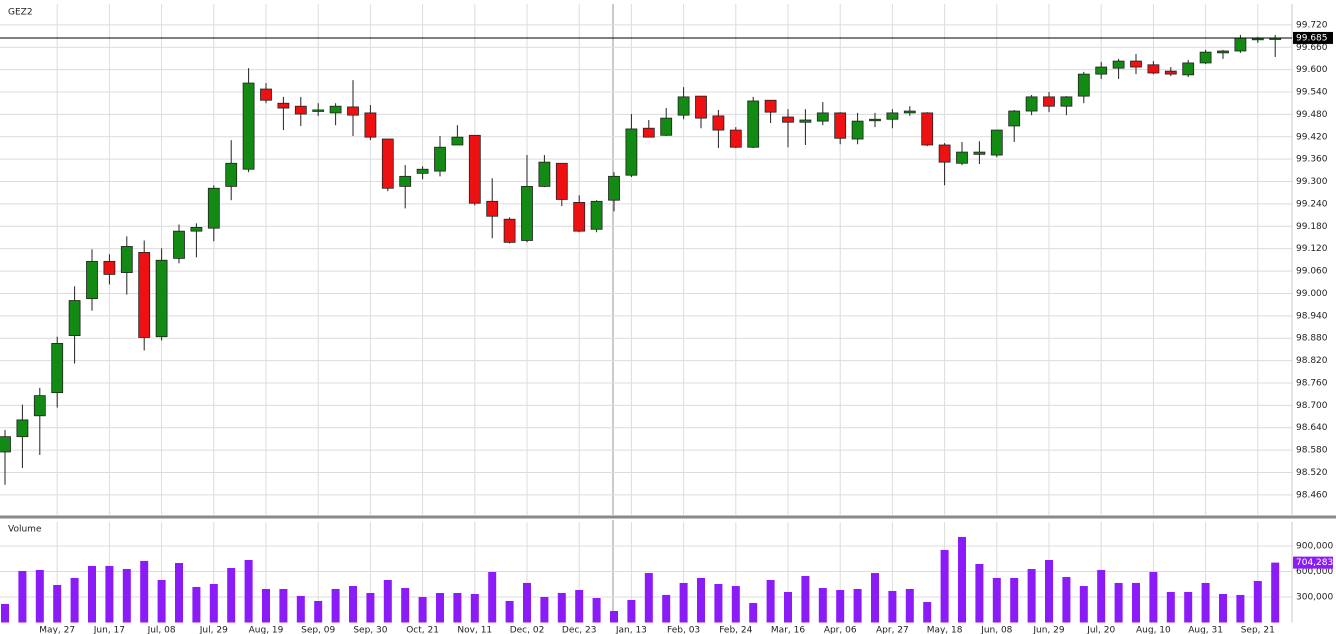 This screenshot has height=634, width=1336. I want to click on y-tick-label: 99.720, so click(1312, 25).